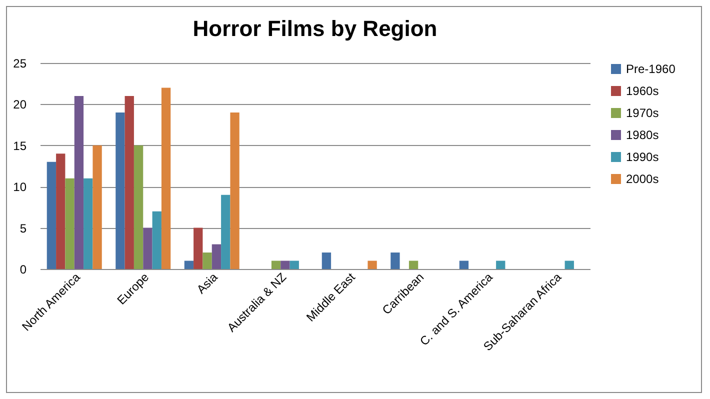  I want to click on y-tick-label: 0, so click(23, 269).